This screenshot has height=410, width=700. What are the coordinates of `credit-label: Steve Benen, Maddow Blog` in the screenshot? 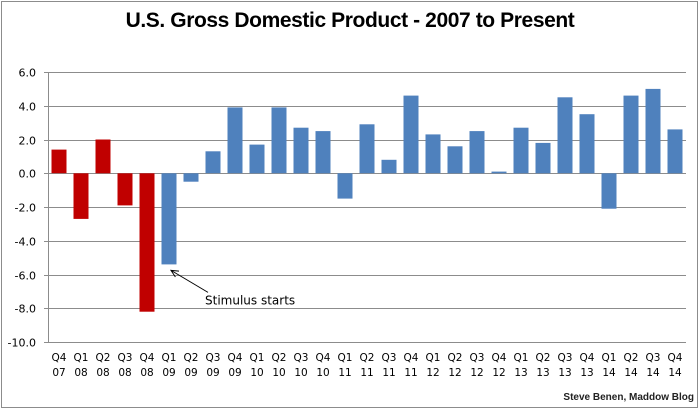 It's located at (628, 397).